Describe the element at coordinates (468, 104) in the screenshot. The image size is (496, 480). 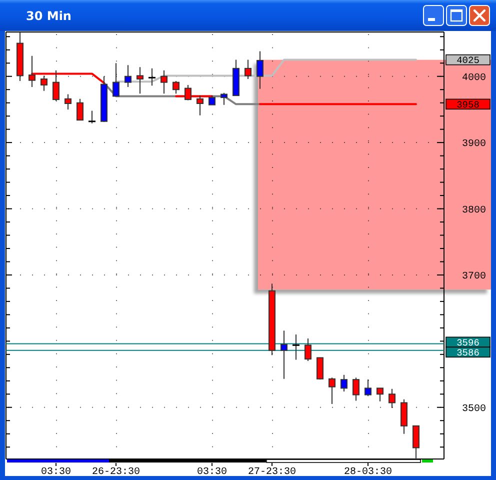
I see `text: 3958` at that location.